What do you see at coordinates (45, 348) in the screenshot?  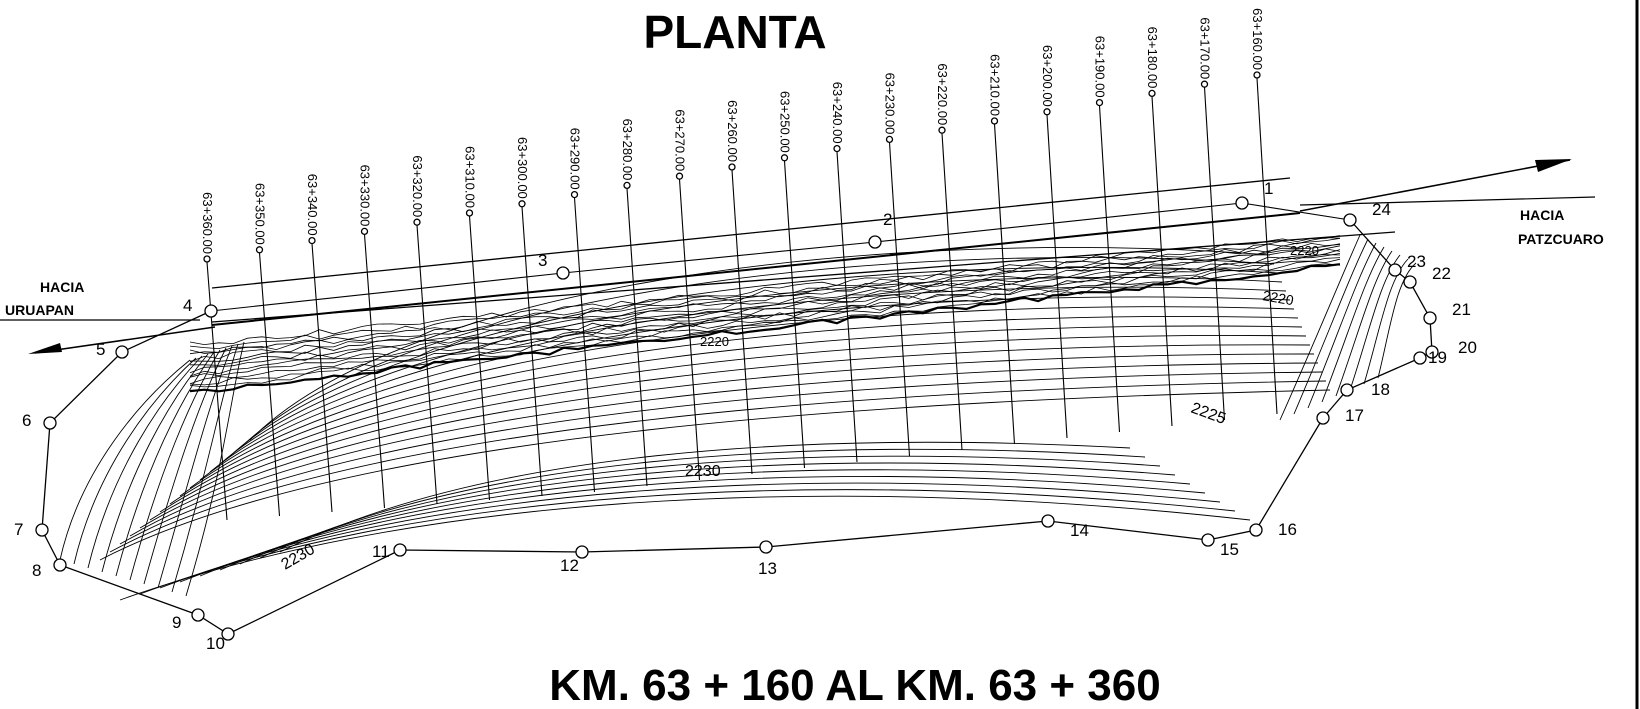 I see `arrow-west-head` at bounding box center [45, 348].